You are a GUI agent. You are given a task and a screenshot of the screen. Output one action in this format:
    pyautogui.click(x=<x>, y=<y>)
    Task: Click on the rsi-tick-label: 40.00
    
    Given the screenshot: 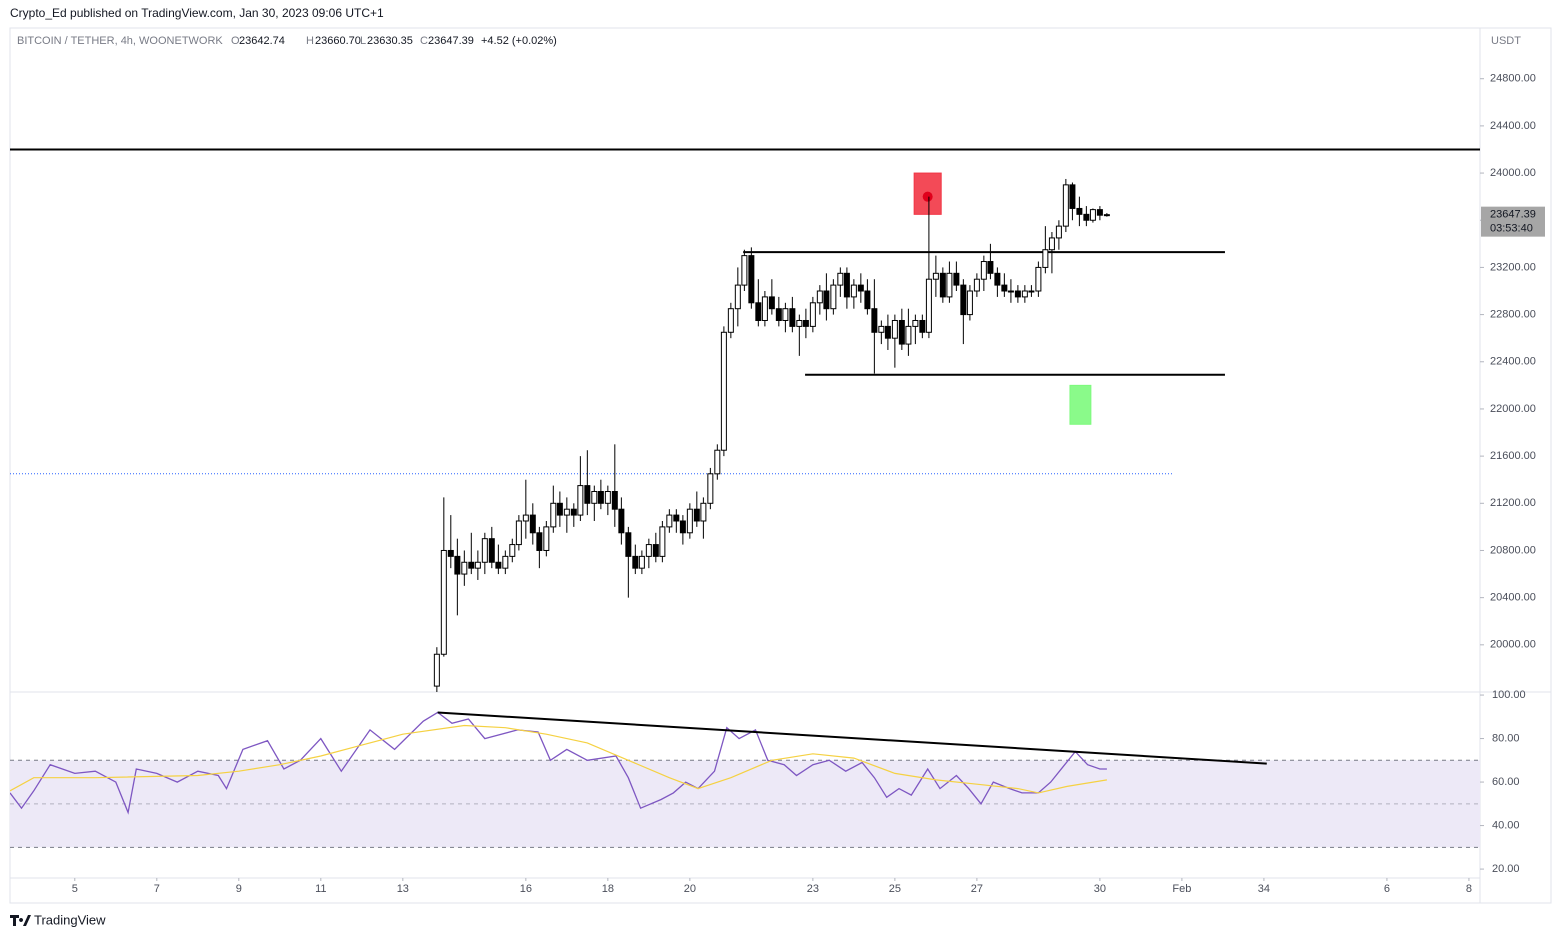 What is the action you would take?
    pyautogui.click(x=1506, y=825)
    